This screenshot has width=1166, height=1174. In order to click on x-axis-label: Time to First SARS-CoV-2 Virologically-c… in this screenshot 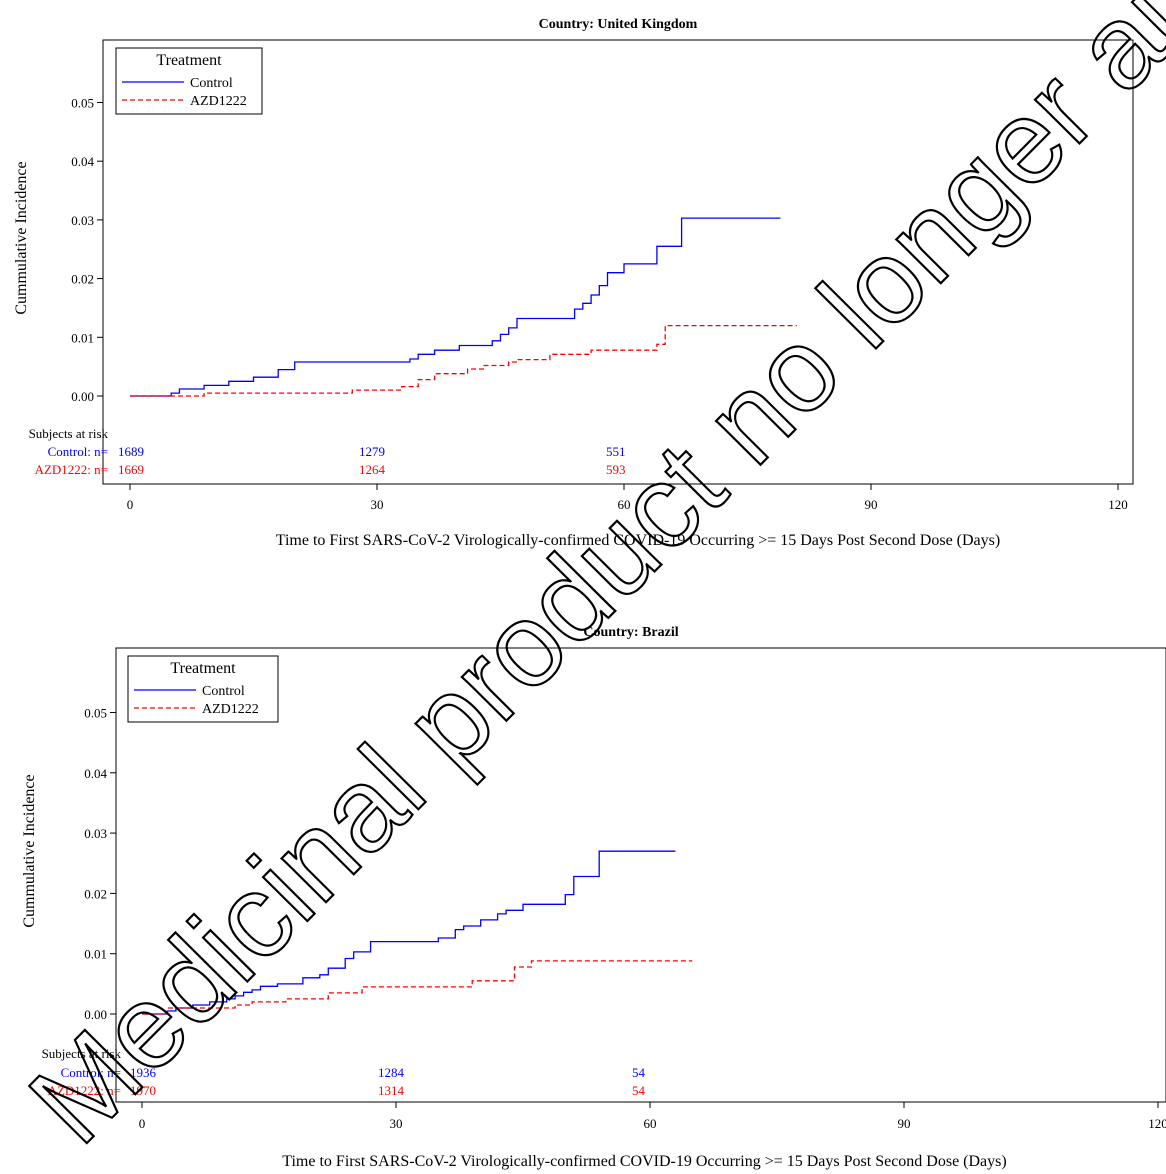, I will do `click(644, 1161)`.